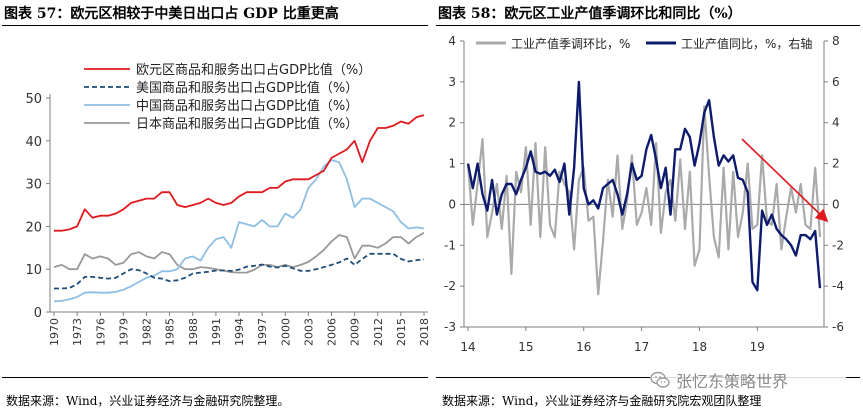 Image resolution: width=863 pixels, height=416 pixels. What do you see at coordinates (33, 270) in the screenshot?
I see `left-y-tick-label: 10` at bounding box center [33, 270].